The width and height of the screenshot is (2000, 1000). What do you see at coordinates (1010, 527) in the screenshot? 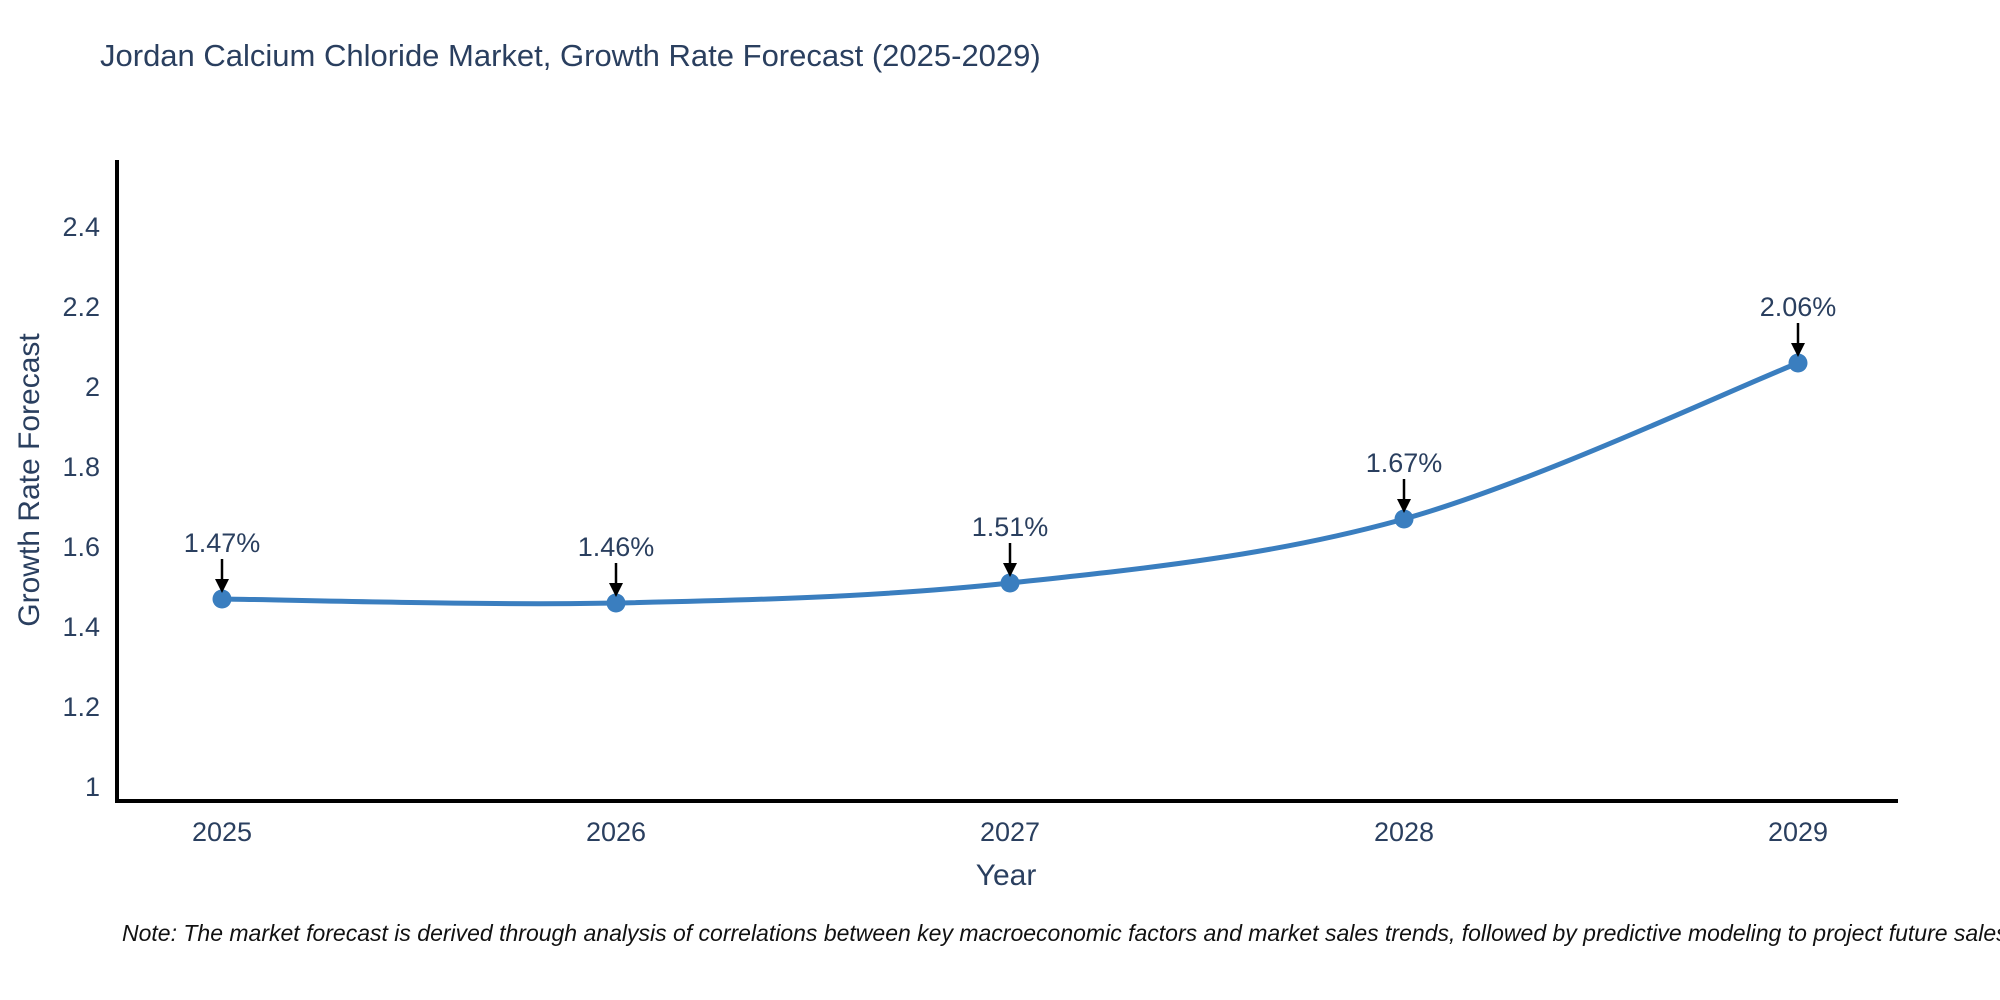
I see `annotation-label: 1.51%` at bounding box center [1010, 527].